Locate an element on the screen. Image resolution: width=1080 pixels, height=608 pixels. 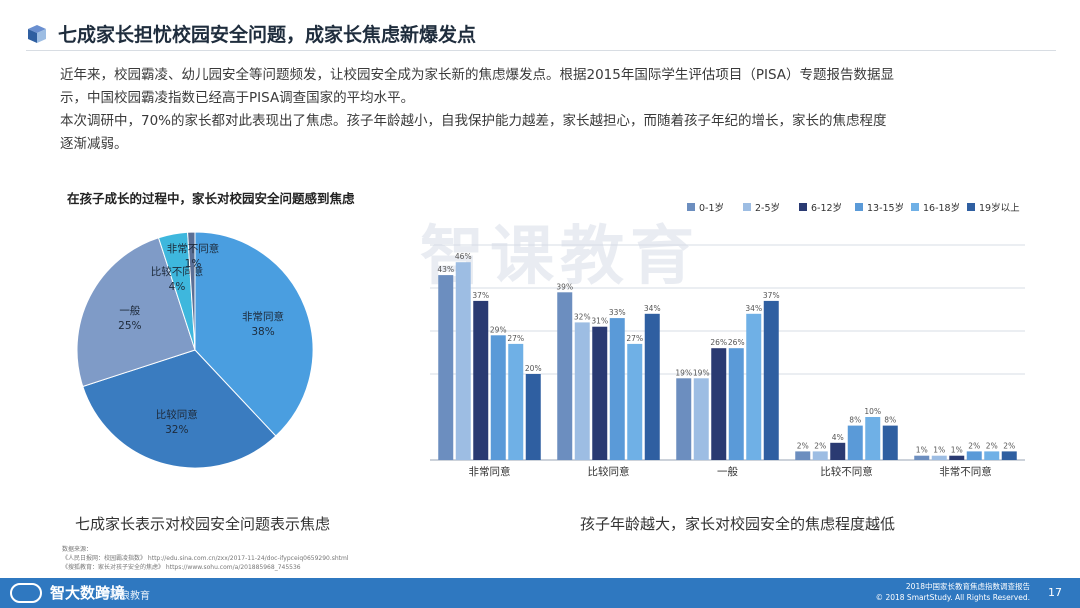
pie-slice-label: 一般 is located at coordinates (129, 310).